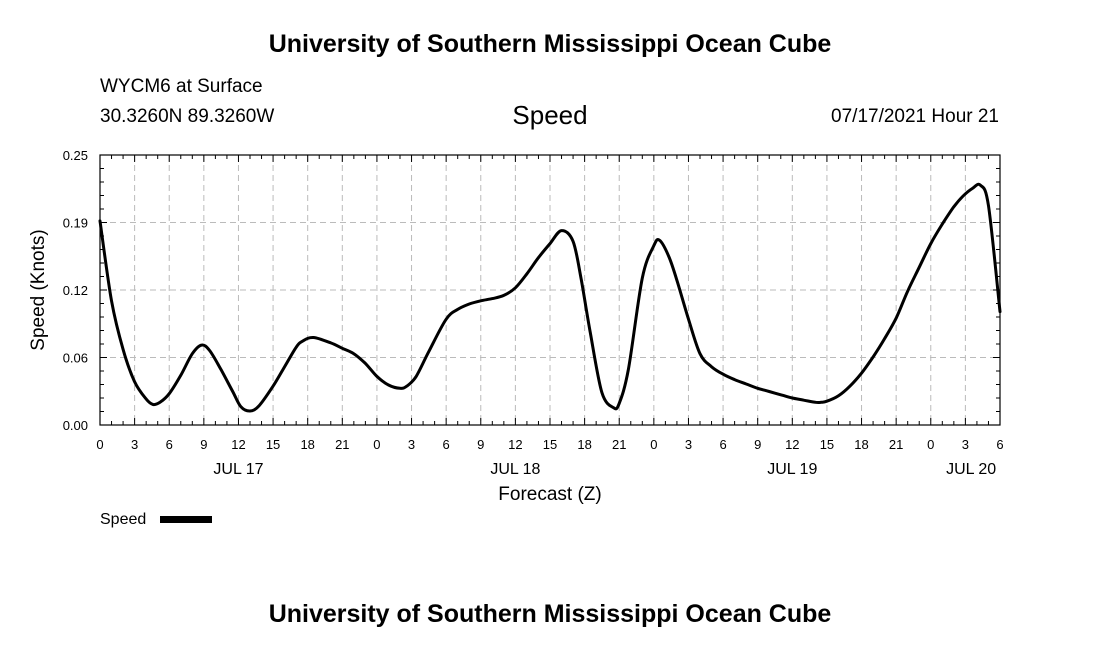 The image size is (1100, 650). What do you see at coordinates (915, 116) in the screenshot?
I see `timestamp-label: 07/17/2021 Hour 21` at bounding box center [915, 116].